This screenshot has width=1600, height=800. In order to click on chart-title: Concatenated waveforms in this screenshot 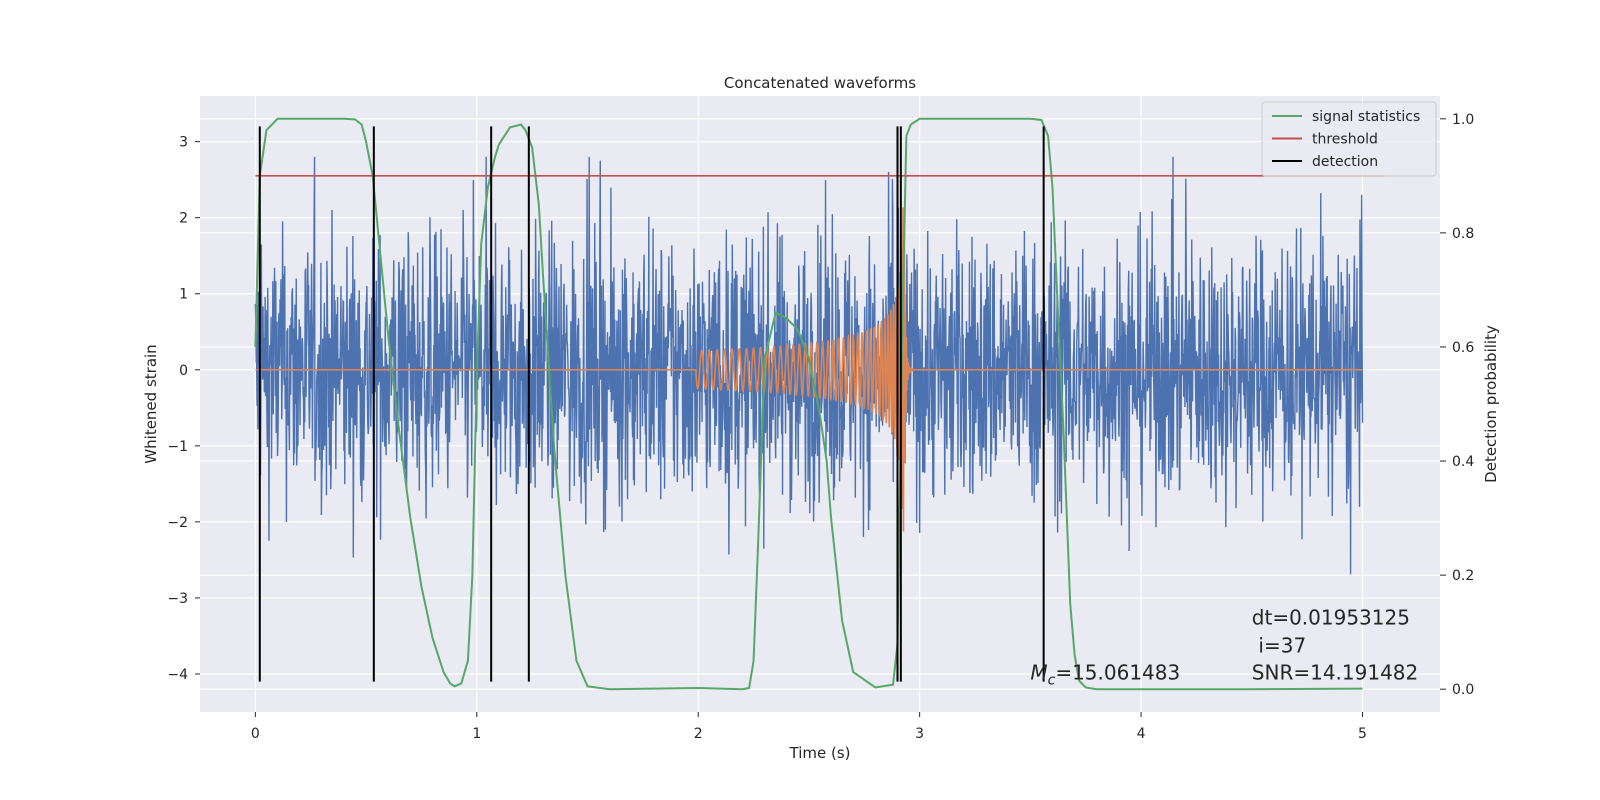, I will do `click(820, 83)`.